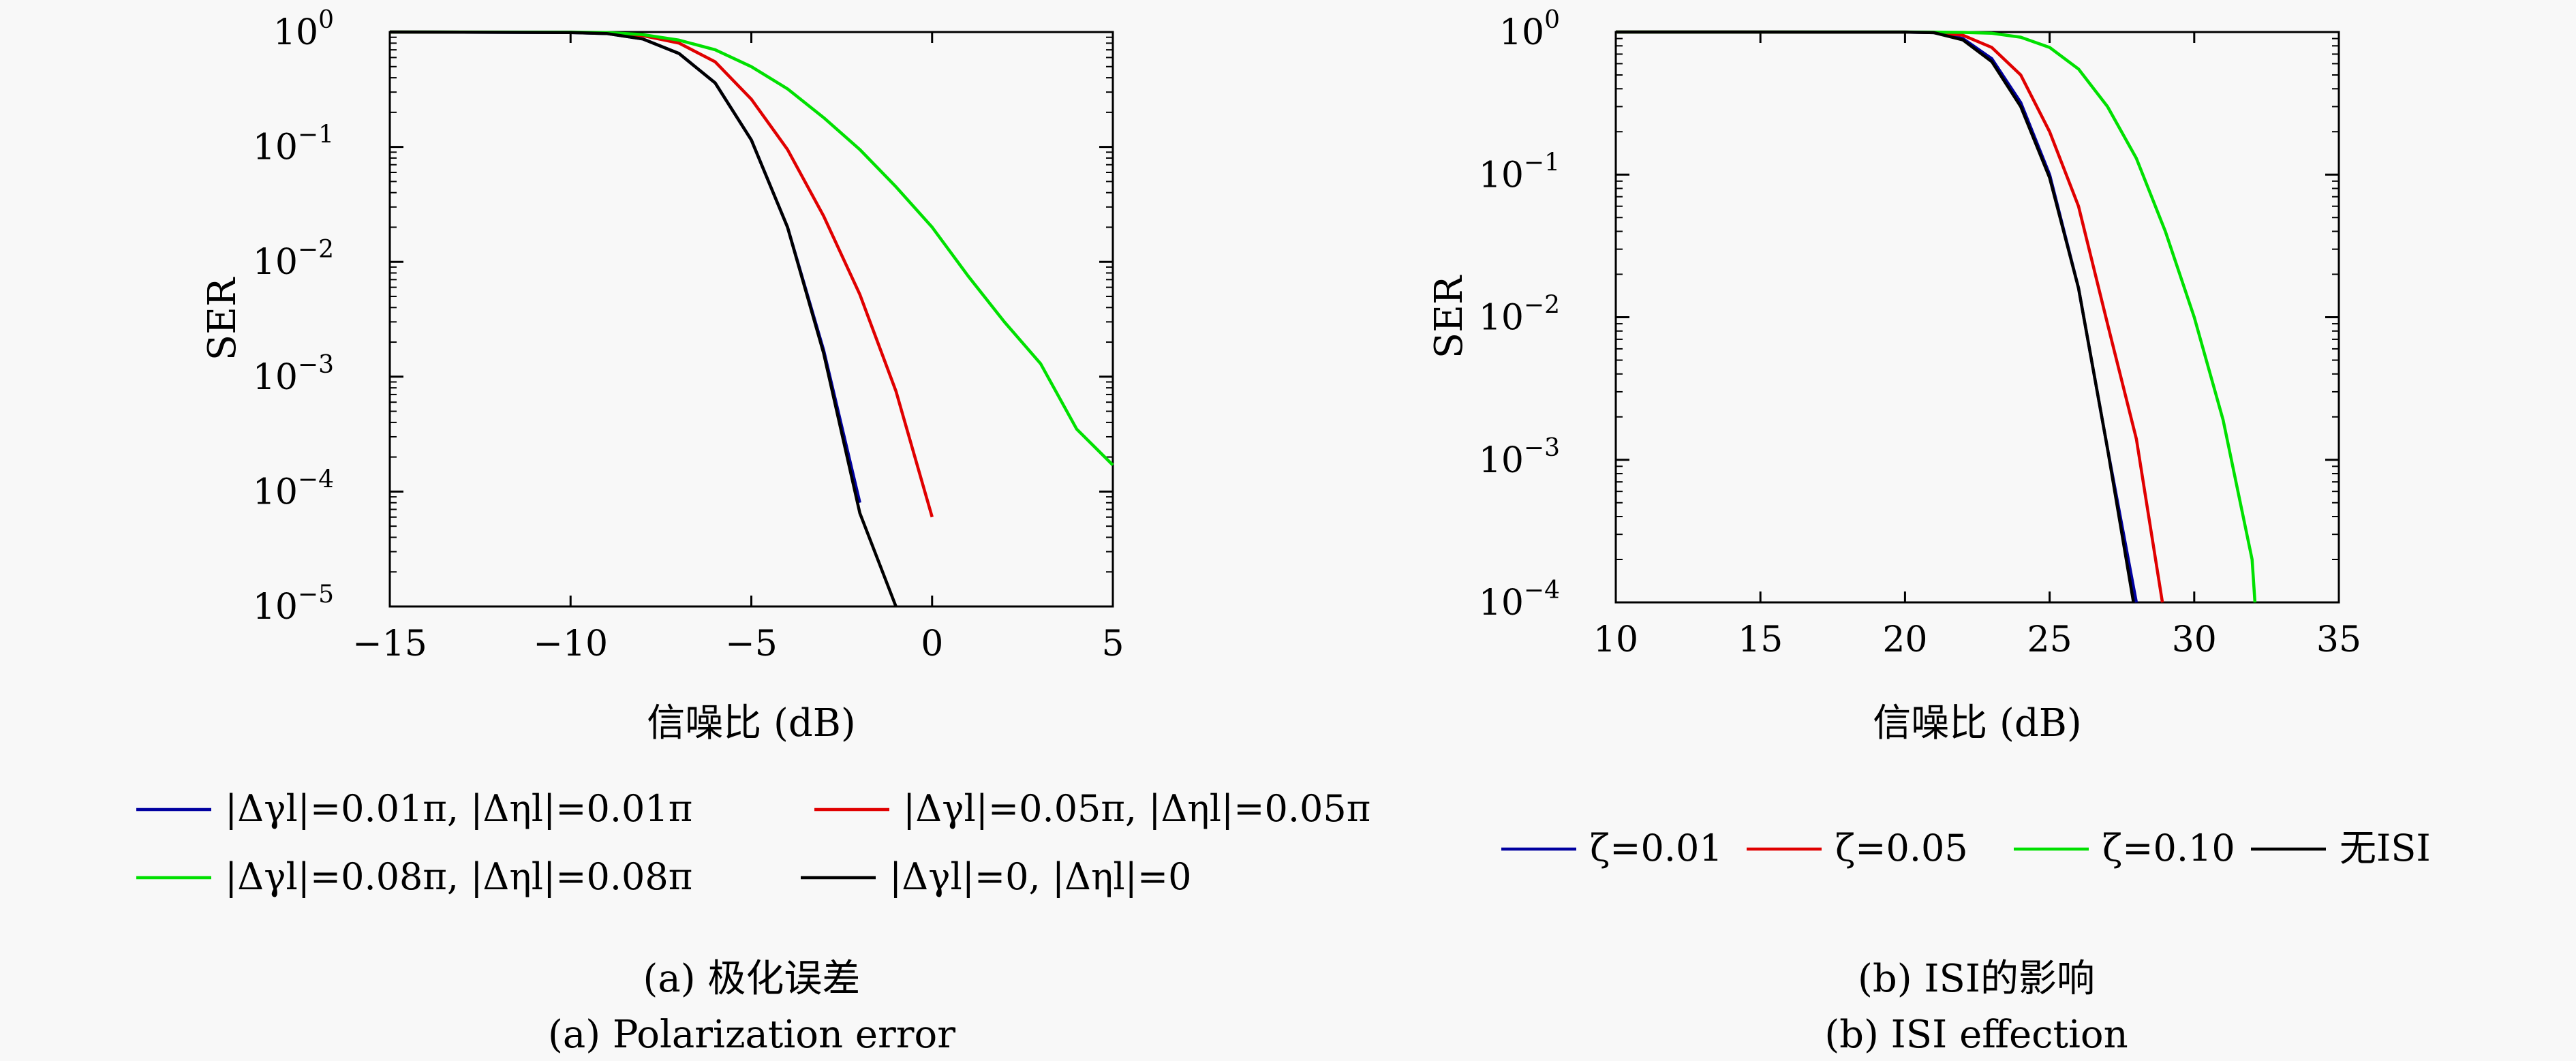 This screenshot has width=2576, height=1061. What do you see at coordinates (458, 876) in the screenshot?
I see `legend-label: |Δγl|=0.08π, |Δηl|=0.08π` at bounding box center [458, 876].